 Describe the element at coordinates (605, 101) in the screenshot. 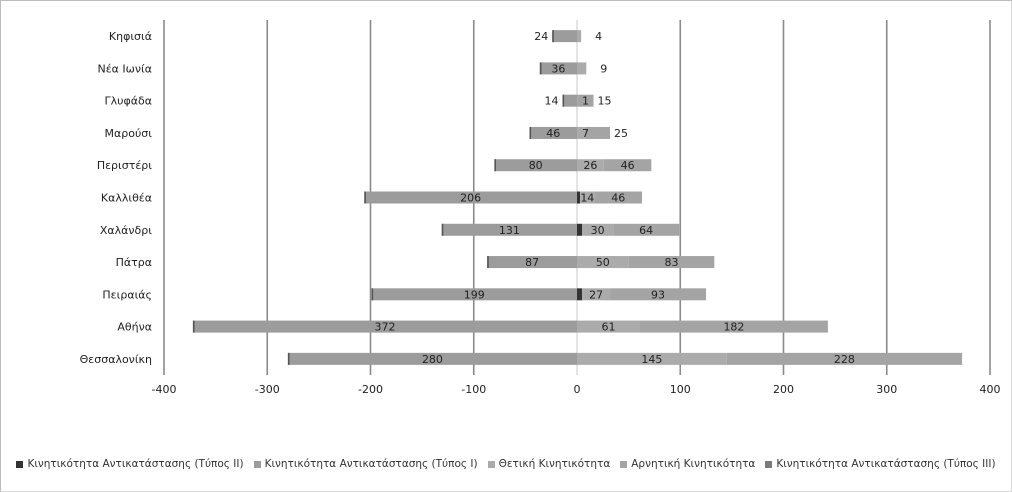

I see `data-label: 15` at that location.